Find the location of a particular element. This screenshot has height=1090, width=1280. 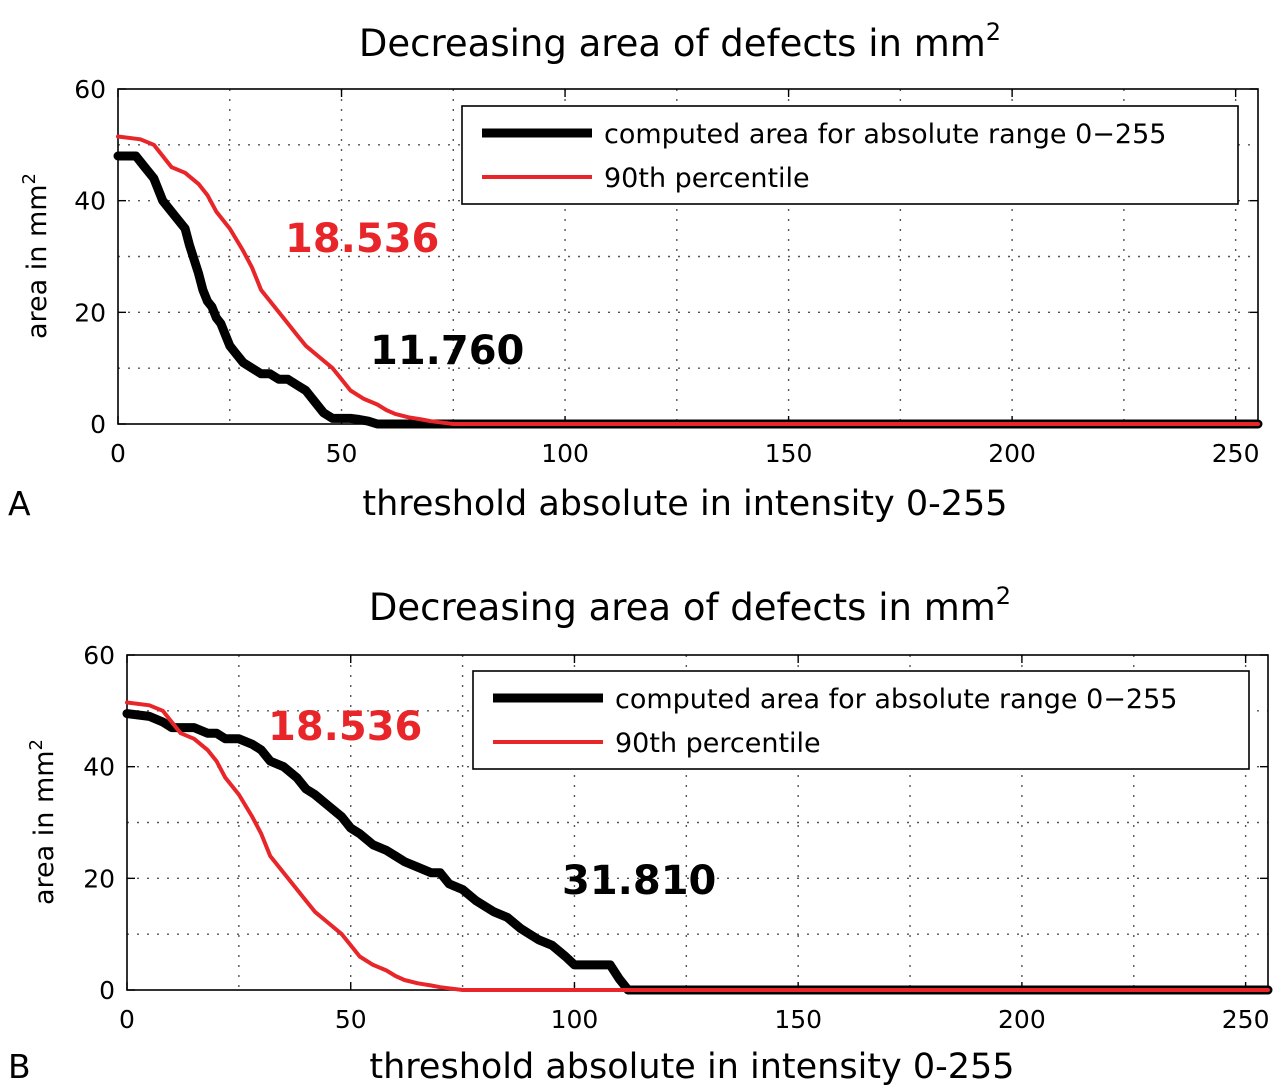

panel-label: A is located at coordinates (19, 503).